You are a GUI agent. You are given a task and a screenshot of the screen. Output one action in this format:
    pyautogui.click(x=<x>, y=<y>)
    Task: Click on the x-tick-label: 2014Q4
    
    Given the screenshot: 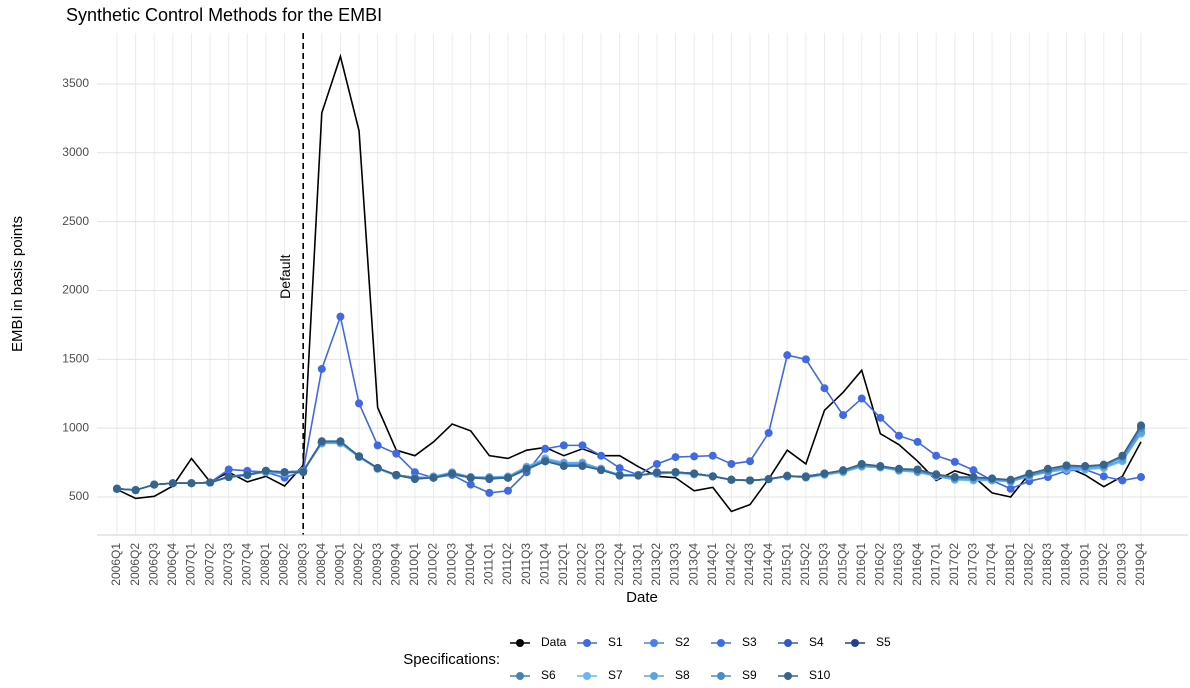 What is the action you would take?
    pyautogui.click(x=768, y=564)
    